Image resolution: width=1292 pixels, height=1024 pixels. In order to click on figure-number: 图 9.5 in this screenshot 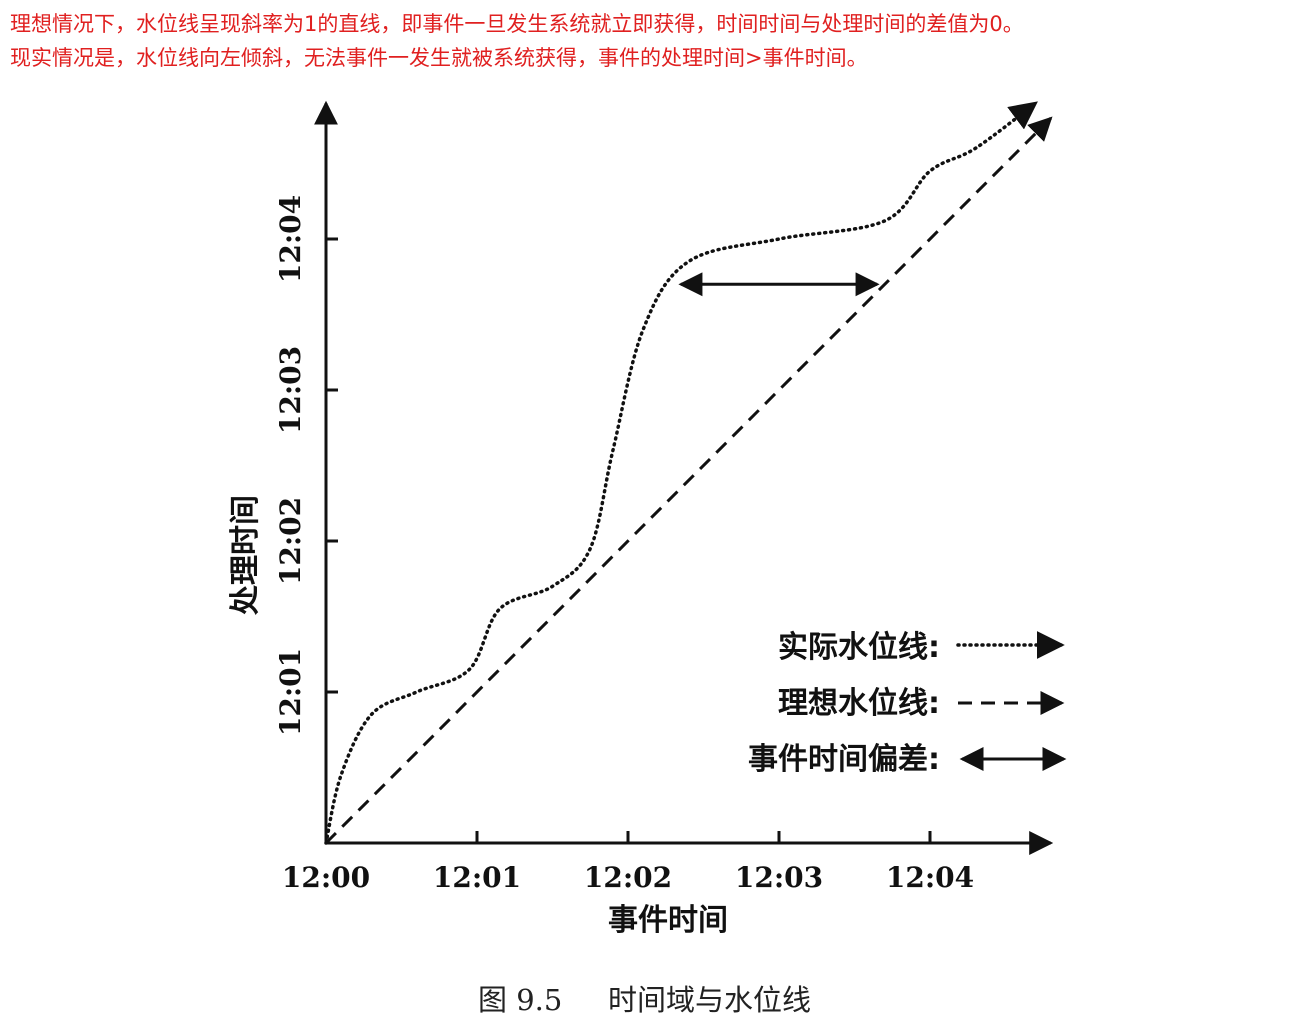, I will do `click(520, 1000)`.